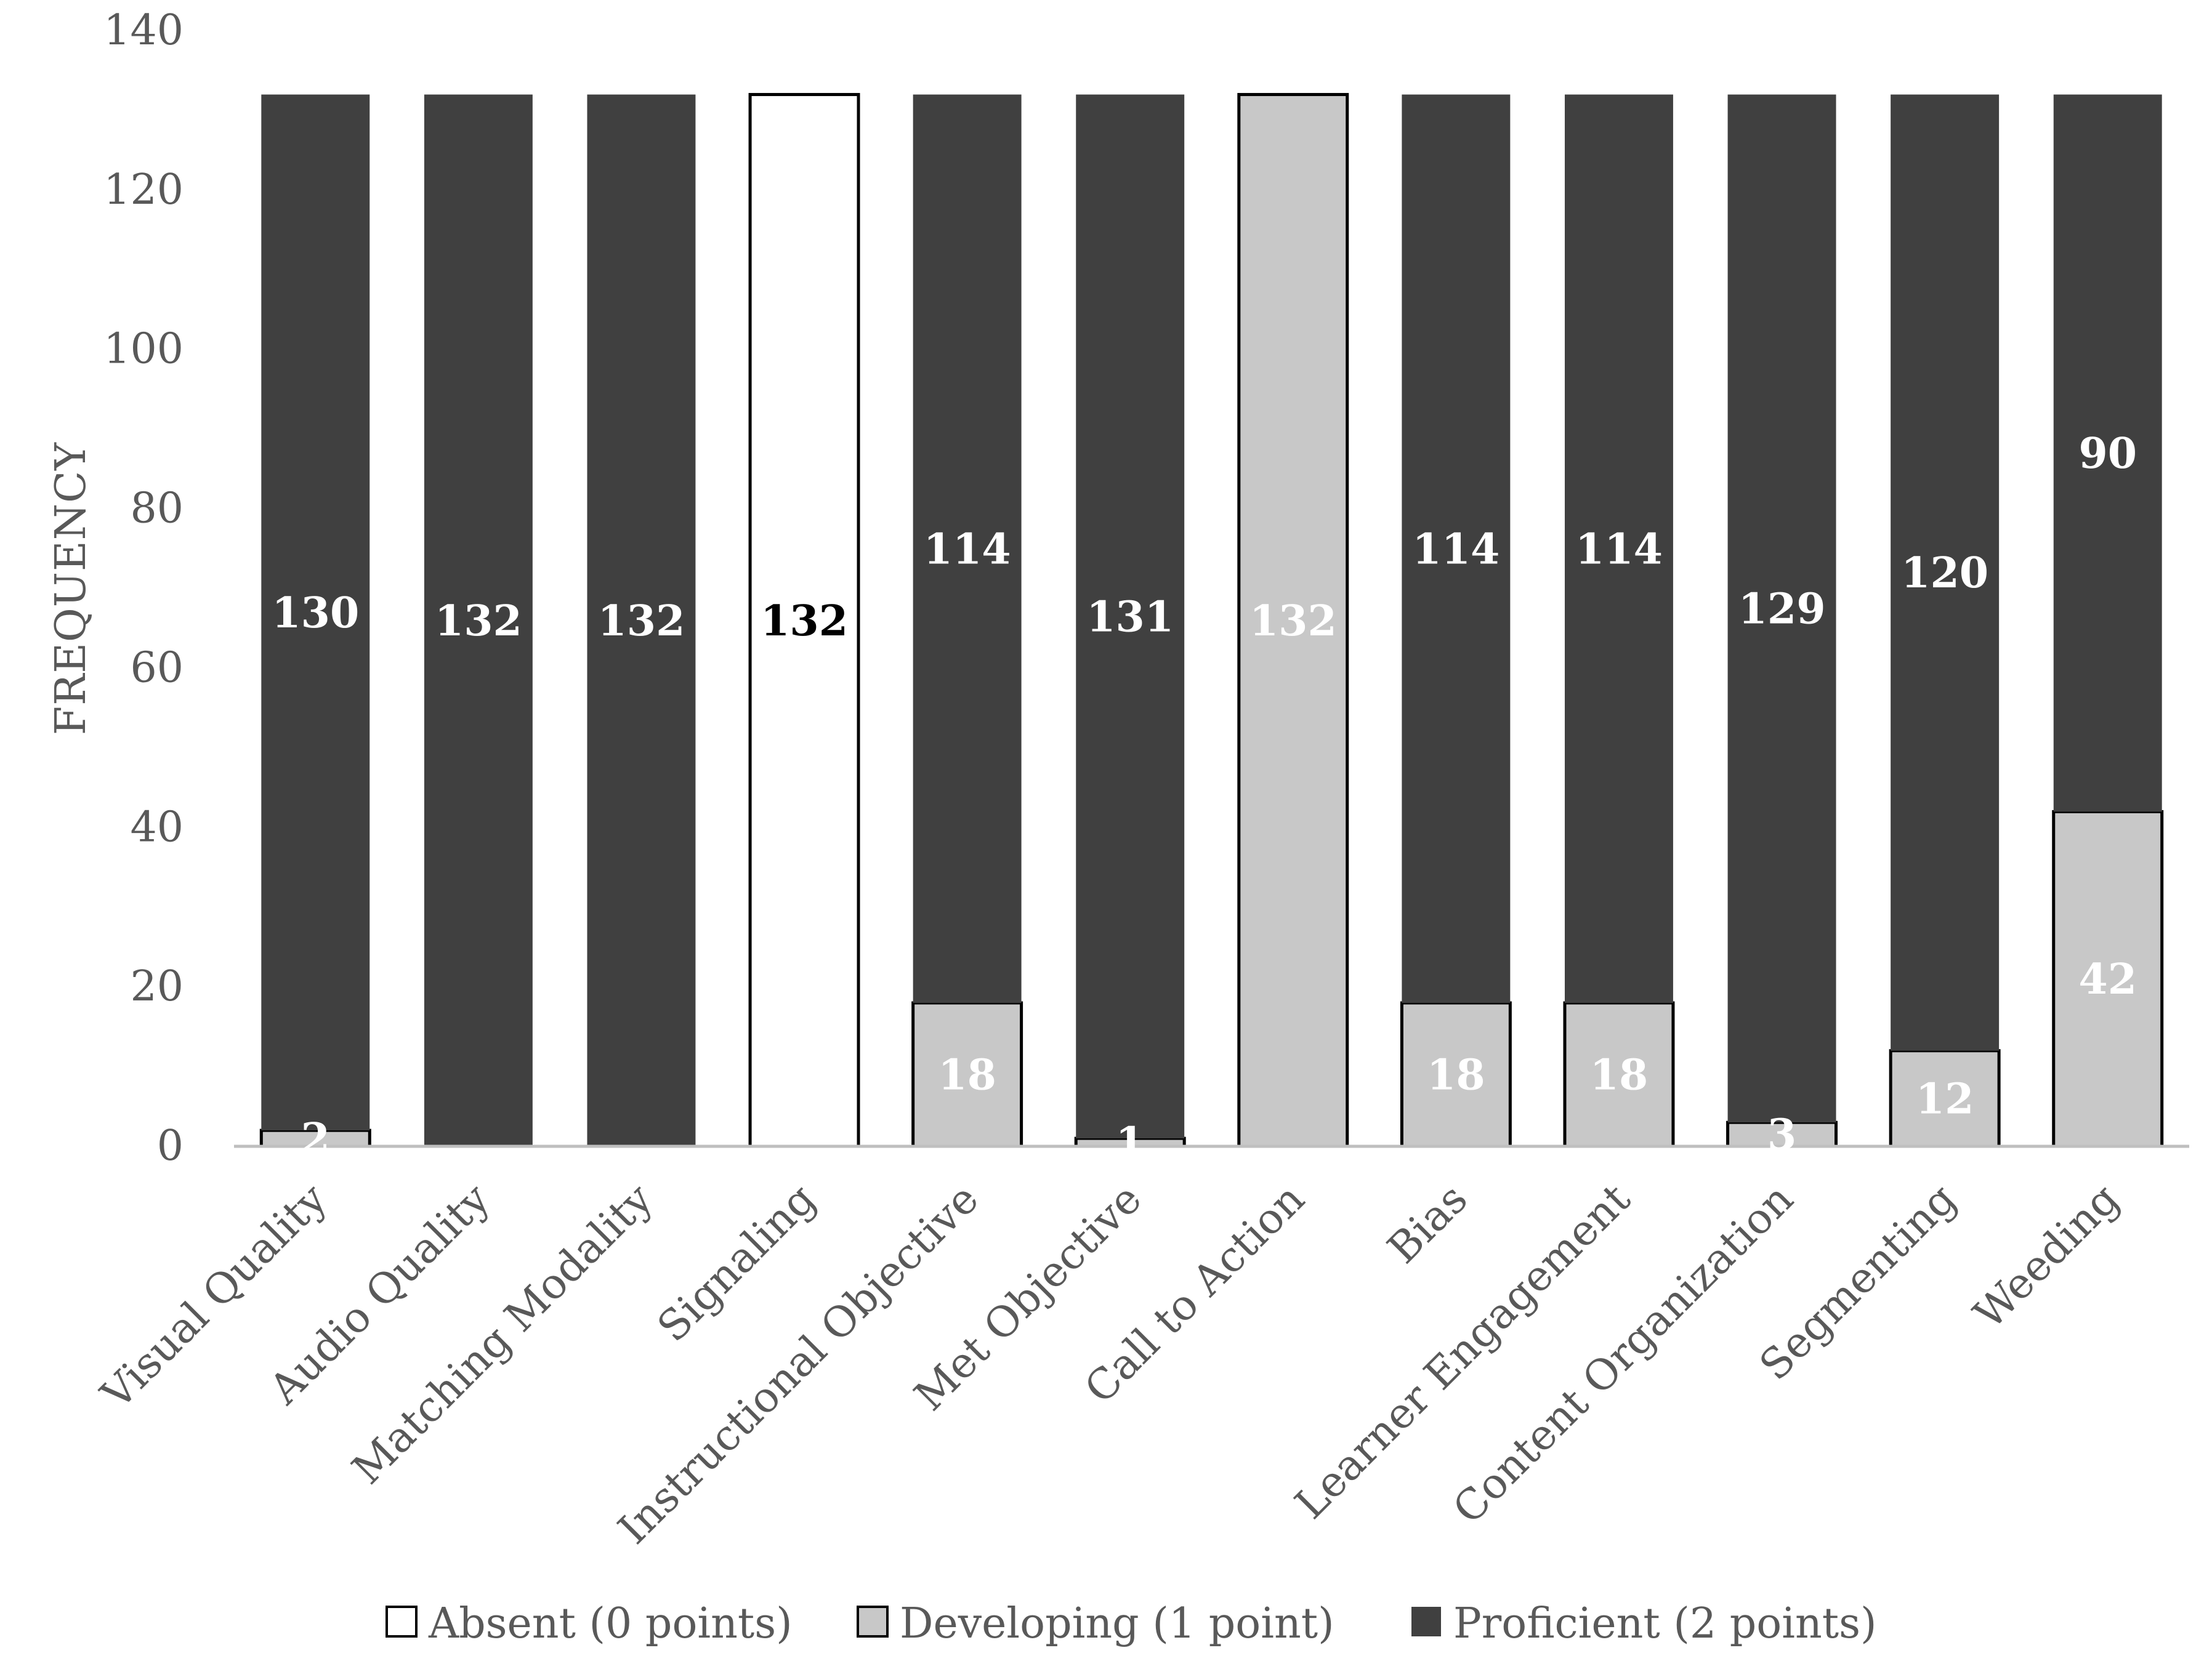  What do you see at coordinates (503, 1334) in the screenshot?
I see `x-category-label: Matching Modality` at bounding box center [503, 1334].